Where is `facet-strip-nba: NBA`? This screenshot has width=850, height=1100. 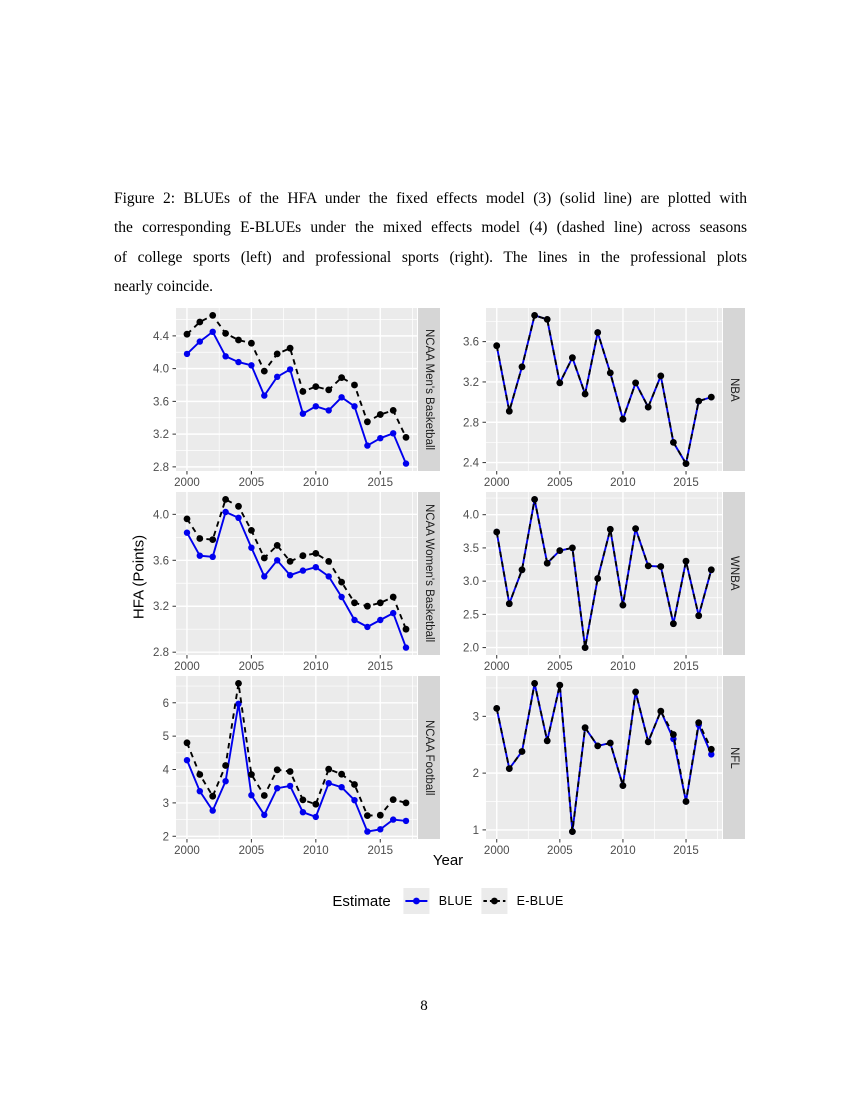 facet-strip-nba: NBA is located at coordinates (734, 389).